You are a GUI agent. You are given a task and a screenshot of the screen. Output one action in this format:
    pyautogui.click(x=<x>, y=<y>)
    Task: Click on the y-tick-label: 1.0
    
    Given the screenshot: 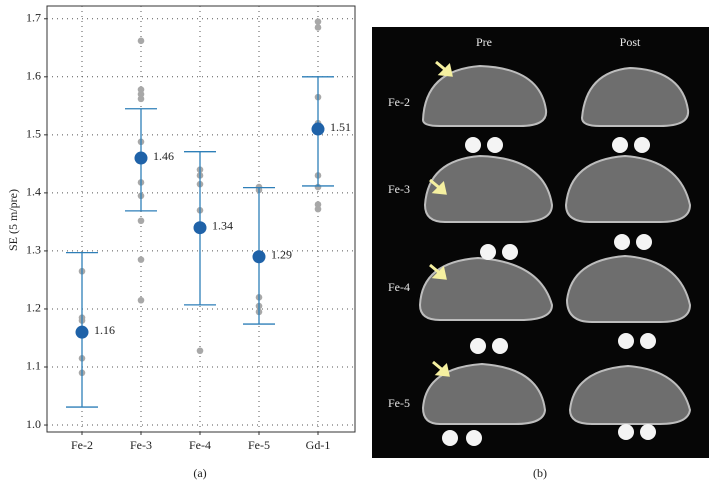 What is the action you would take?
    pyautogui.click(x=33, y=424)
    